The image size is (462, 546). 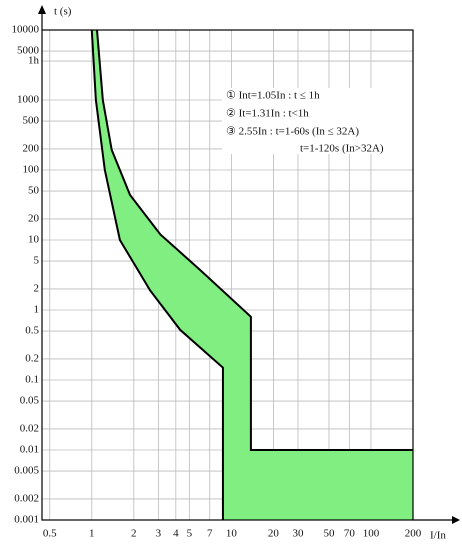 What do you see at coordinates (34, 61) in the screenshot?
I see `y-tick-label: 1h` at bounding box center [34, 61].